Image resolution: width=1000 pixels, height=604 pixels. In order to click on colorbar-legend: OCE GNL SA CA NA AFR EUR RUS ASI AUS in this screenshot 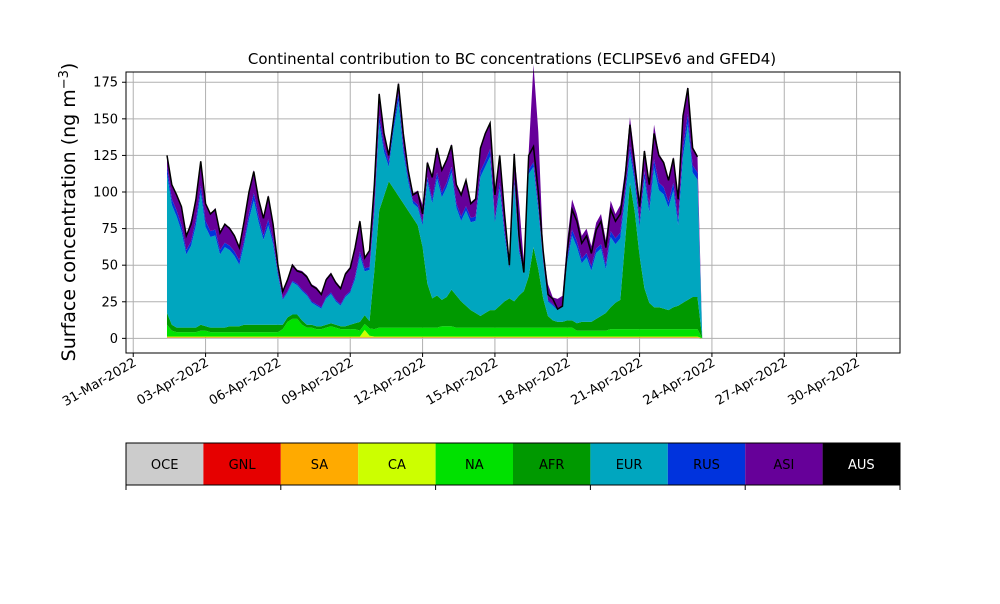, I will do `click(513, 466)`.